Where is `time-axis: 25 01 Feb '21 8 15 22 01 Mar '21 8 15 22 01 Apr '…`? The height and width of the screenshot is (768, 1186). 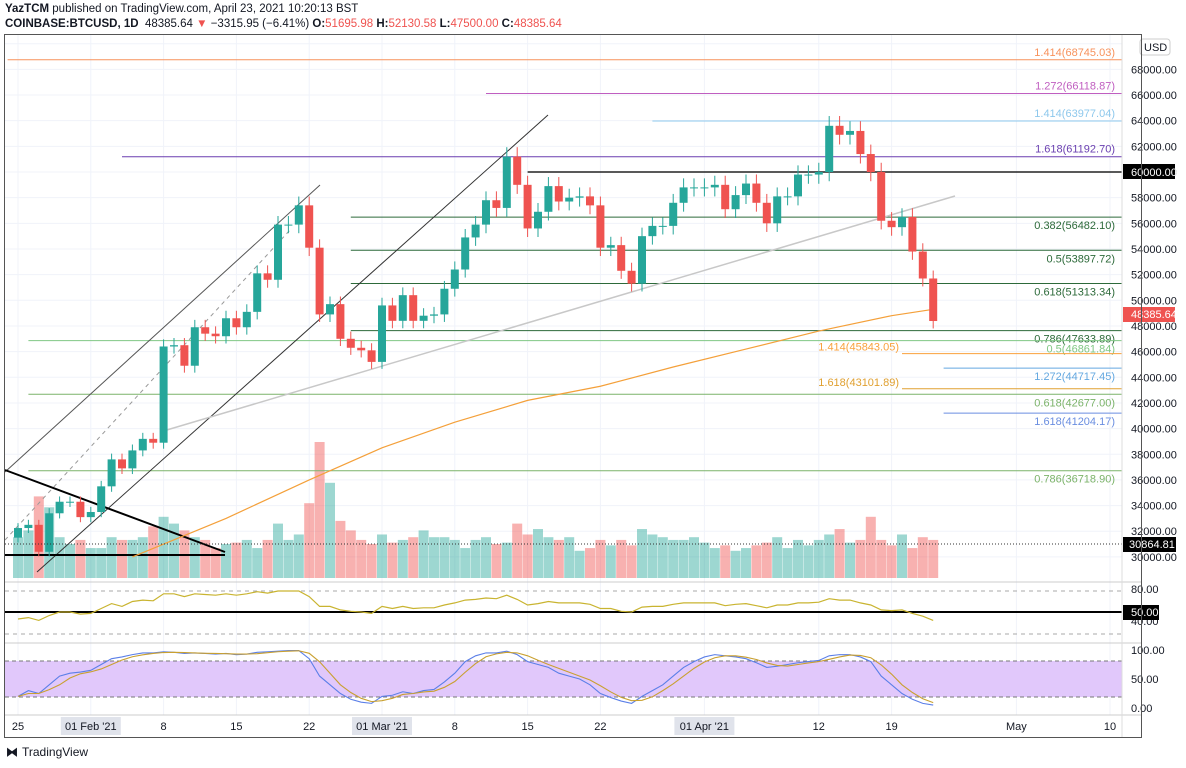
time-axis: 25 01 Feb '21 8 15 22 01 Mar '21 8 15 22 01 Apr '… is located at coordinates (564, 726).